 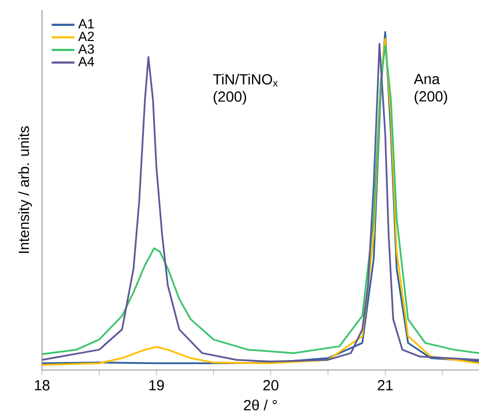 What do you see at coordinates (42, 385) in the screenshot?
I see `x-tick-label: 18` at bounding box center [42, 385].